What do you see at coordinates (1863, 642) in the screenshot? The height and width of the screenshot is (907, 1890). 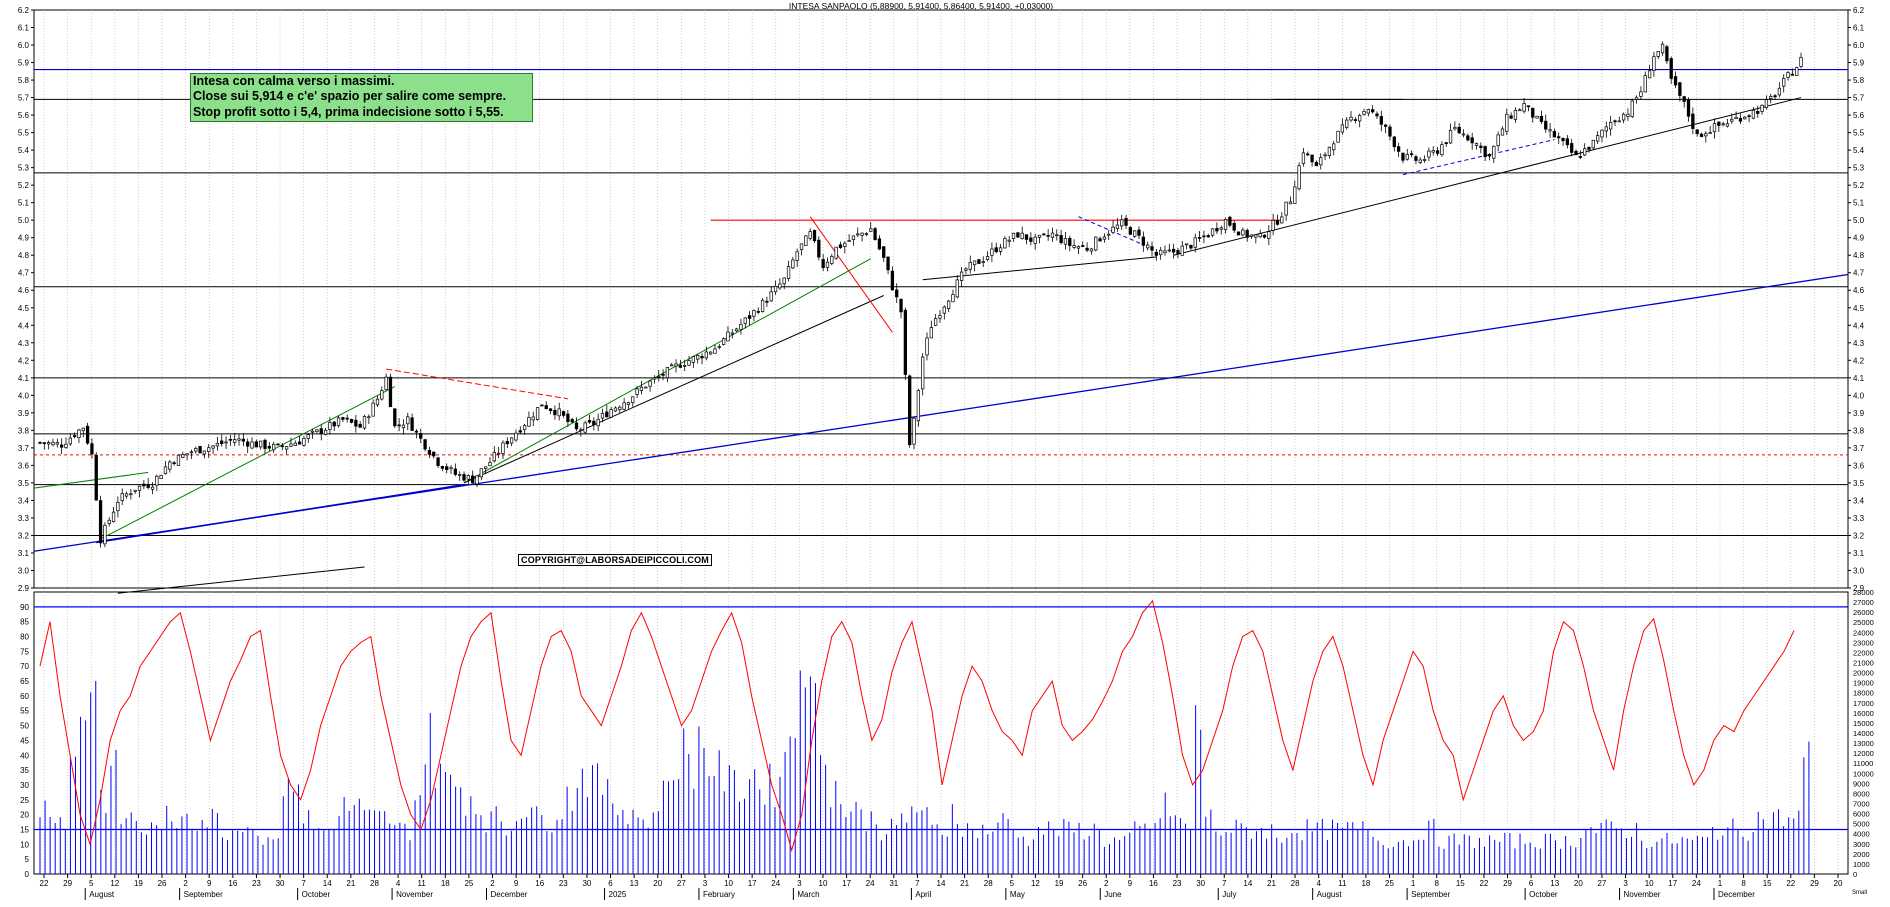 I see `volume-tick-right: 23000` at bounding box center [1863, 642].